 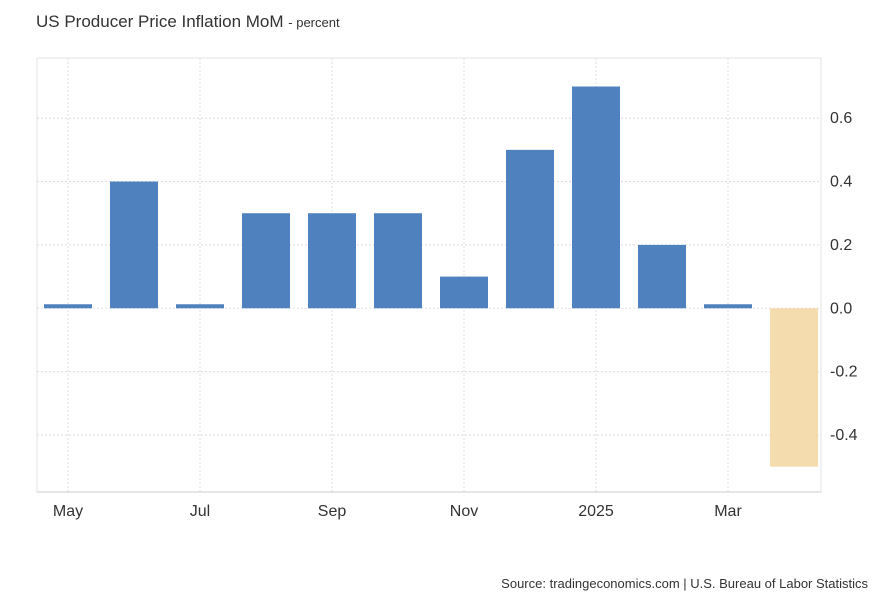 What do you see at coordinates (68, 306) in the screenshot?
I see `bar-may-2024` at bounding box center [68, 306].